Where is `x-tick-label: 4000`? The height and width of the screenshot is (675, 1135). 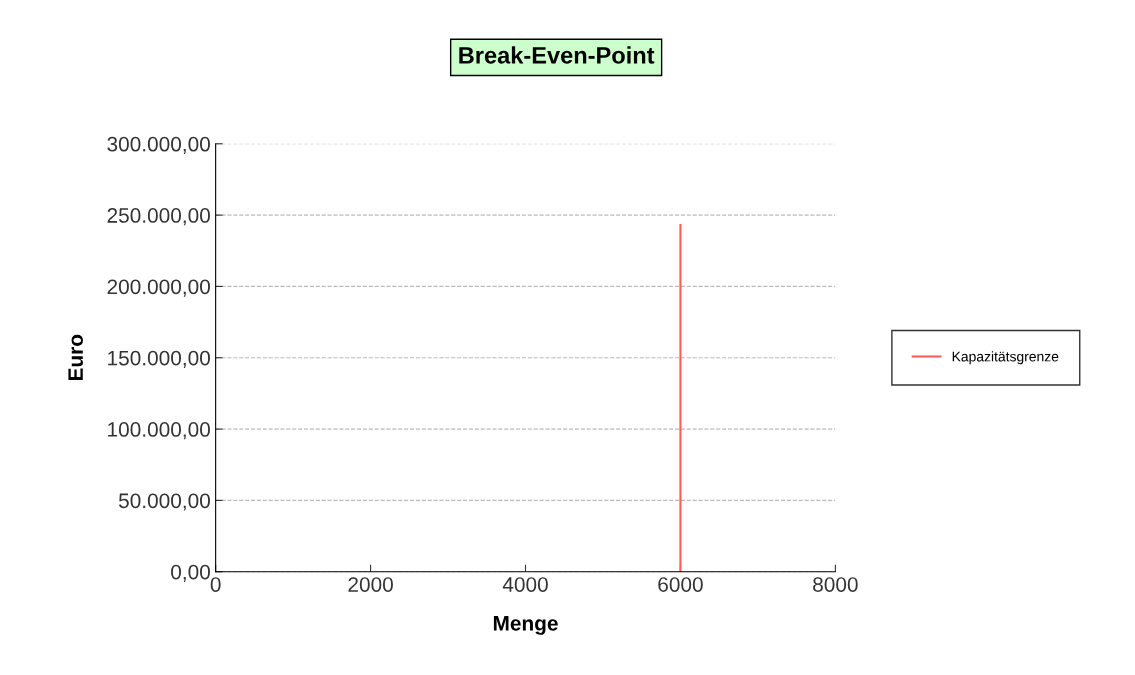
x-tick-label: 4000 is located at coordinates (525, 584).